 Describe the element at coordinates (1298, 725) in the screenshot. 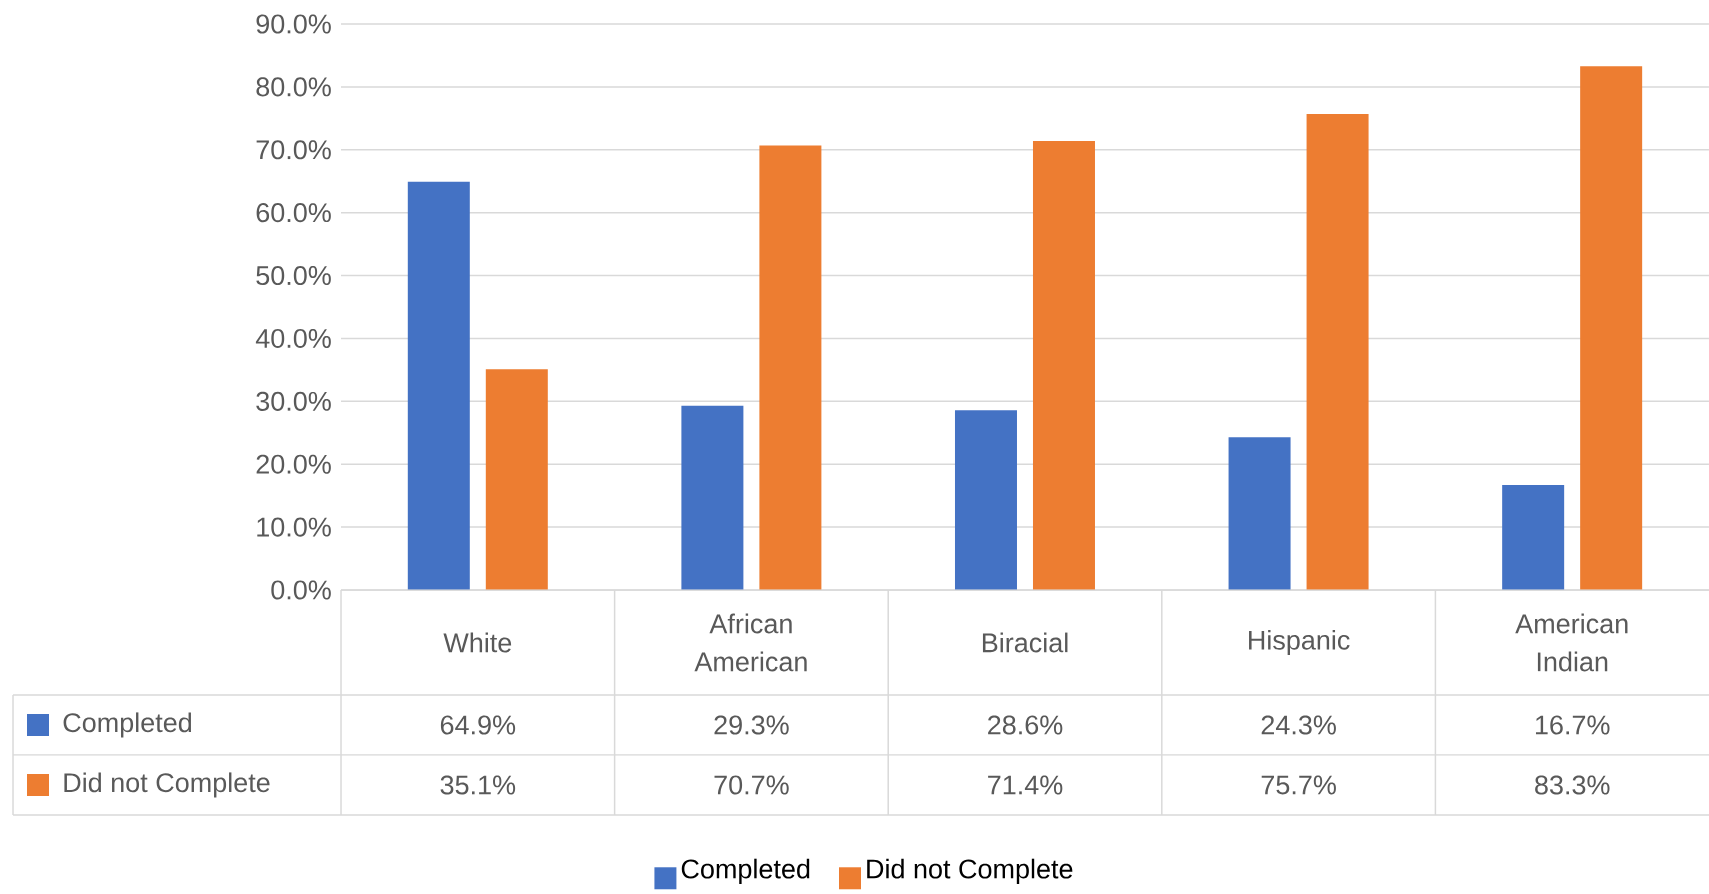

I see `data-label: 24.3%` at that location.